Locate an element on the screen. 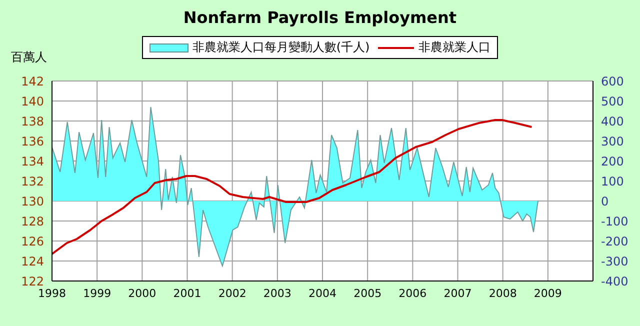 Image resolution: width=640 pixels, height=326 pixels. x-tick-label: 2003 is located at coordinates (277, 293).